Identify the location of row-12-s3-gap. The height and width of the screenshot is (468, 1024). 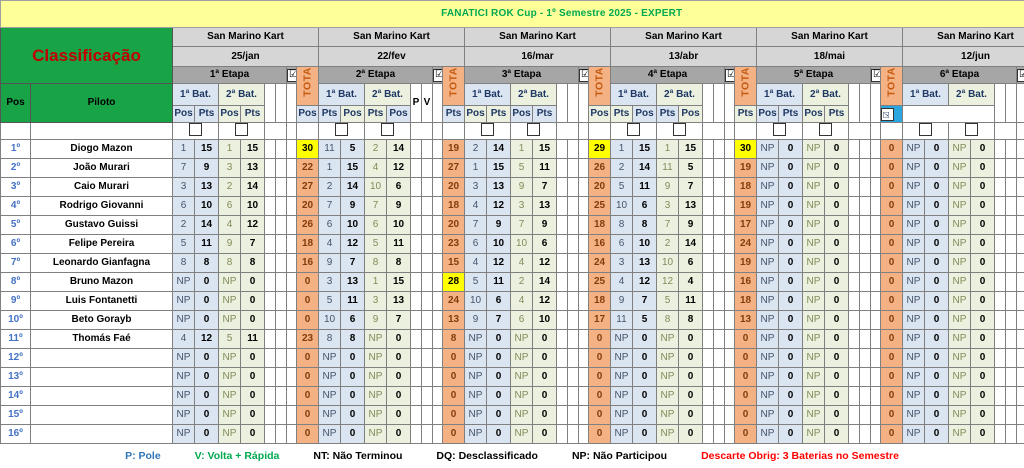
(584, 358).